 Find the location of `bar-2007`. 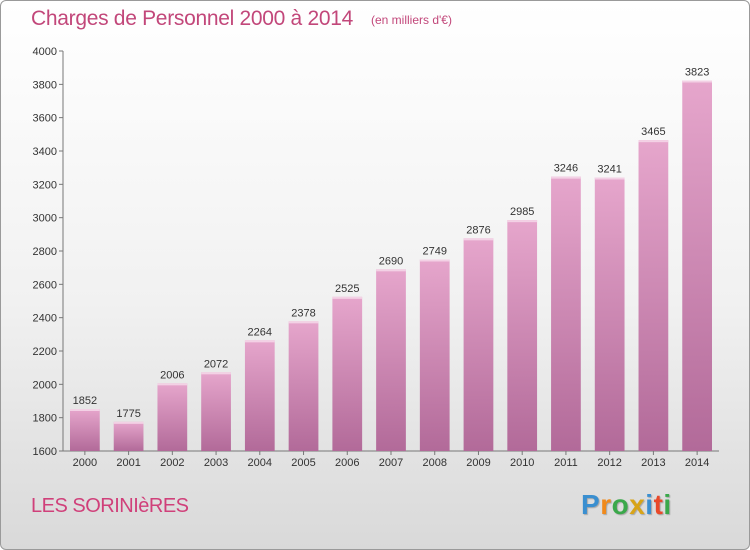

bar-2007 is located at coordinates (391, 360).